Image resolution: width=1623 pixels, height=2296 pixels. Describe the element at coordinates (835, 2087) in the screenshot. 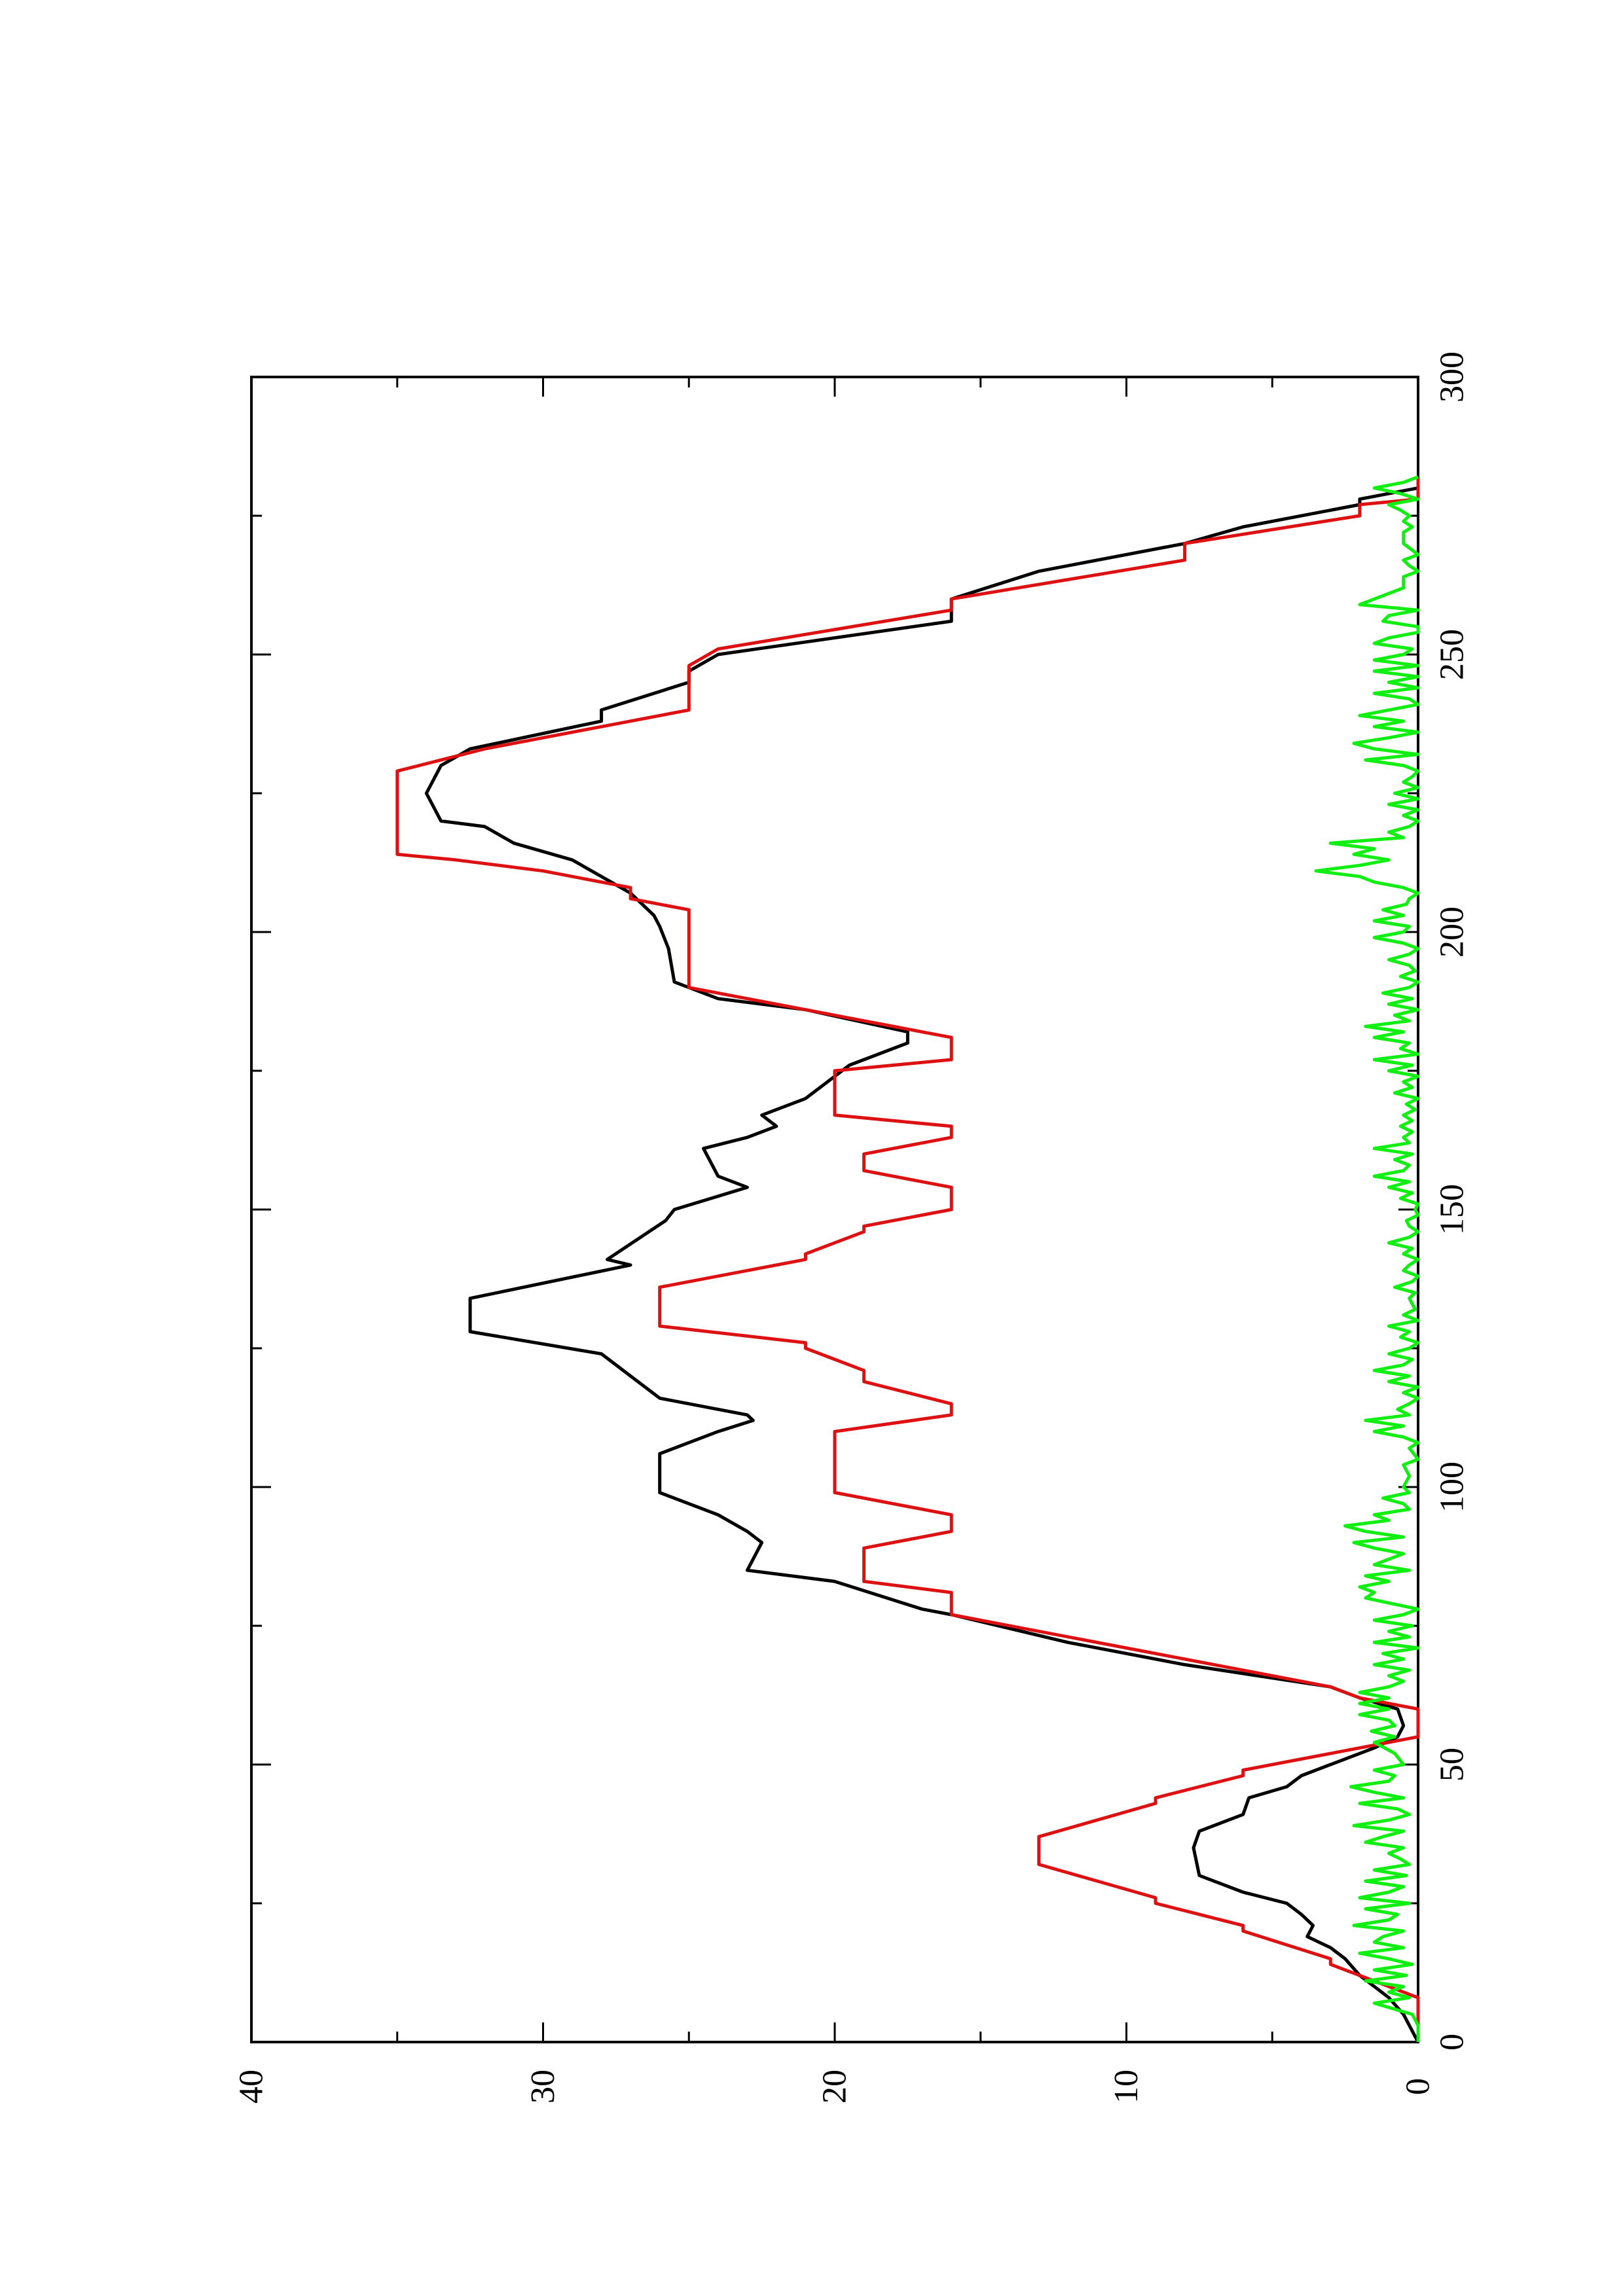

I see `y-tick-label: 20` at that location.